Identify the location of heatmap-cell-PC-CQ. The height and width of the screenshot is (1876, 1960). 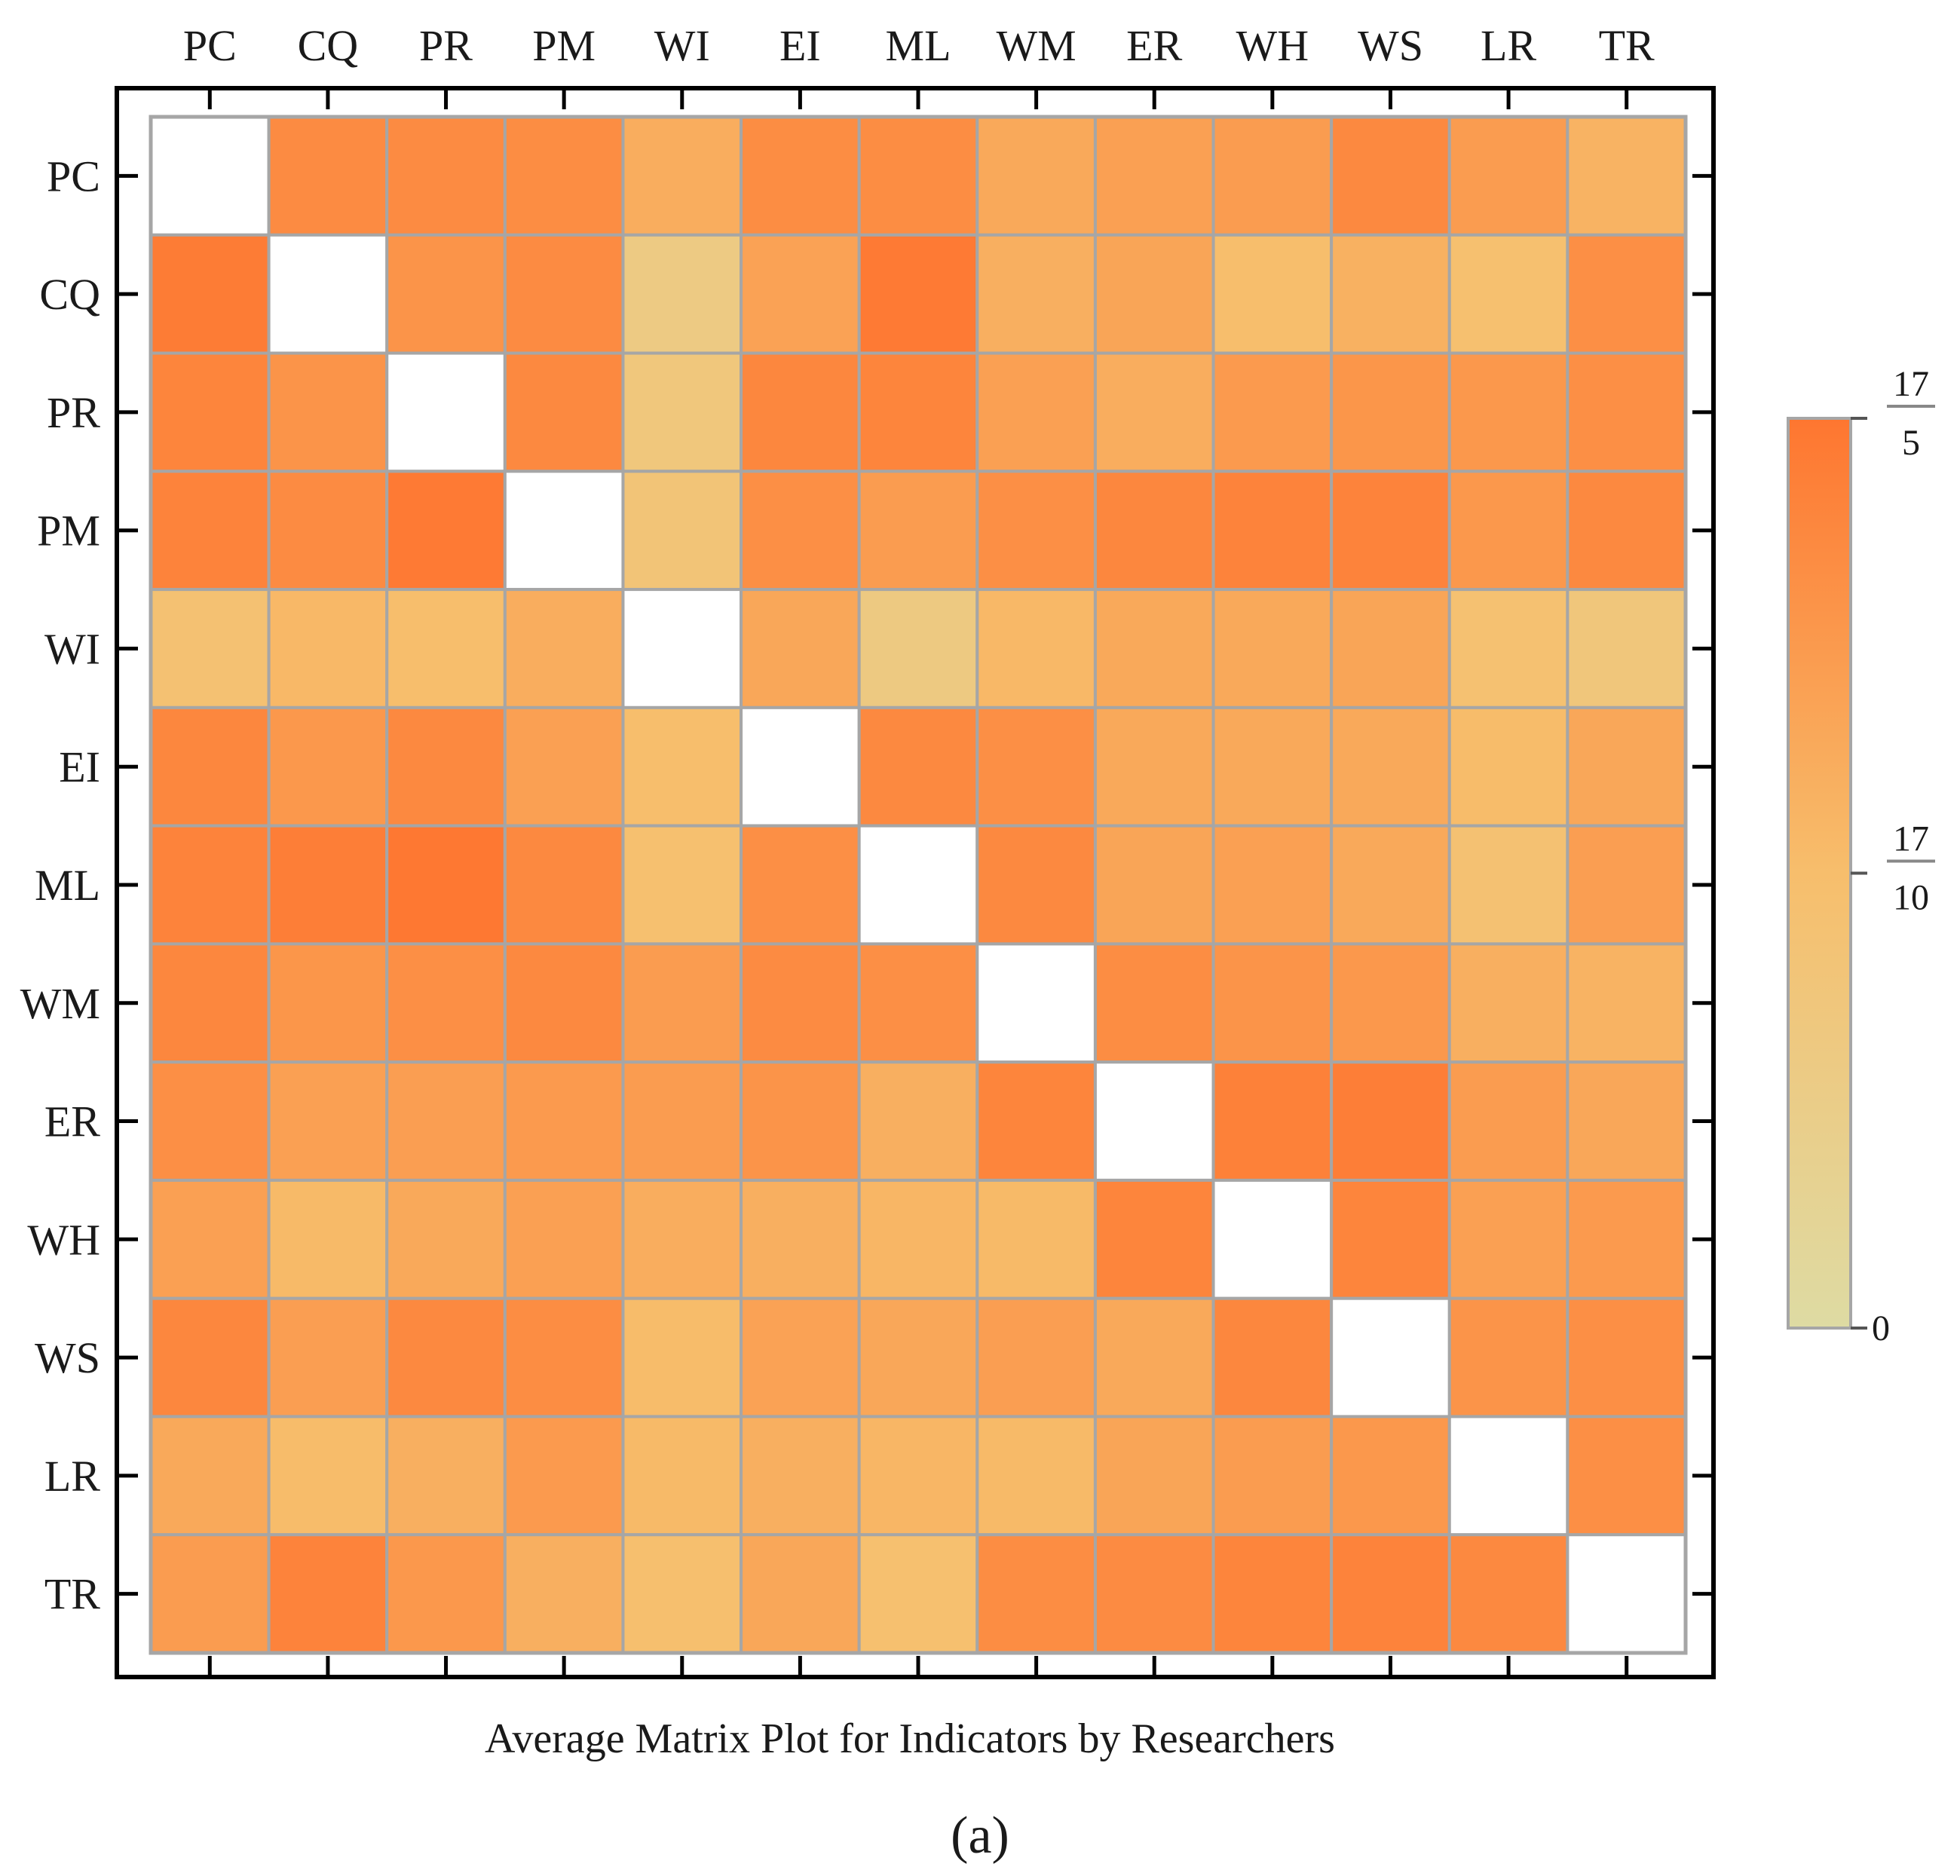
(328, 176).